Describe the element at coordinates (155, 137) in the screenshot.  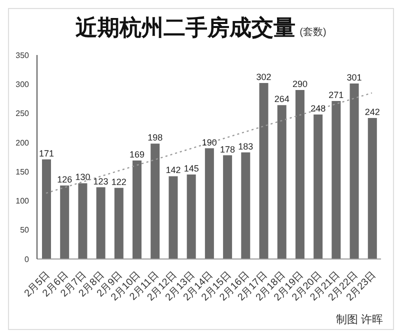
I see `data-label: 198` at that location.